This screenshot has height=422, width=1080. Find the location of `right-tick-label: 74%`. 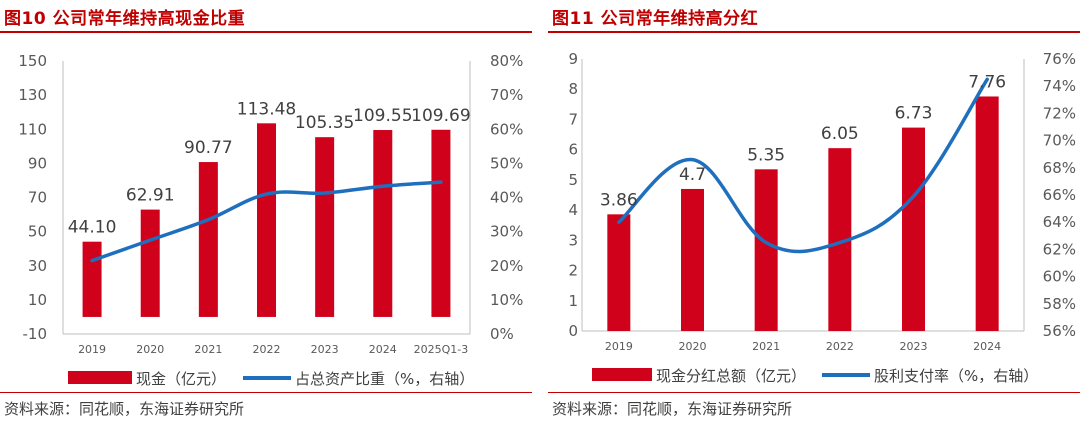

right-tick-label: 74% is located at coordinates (1059, 86).